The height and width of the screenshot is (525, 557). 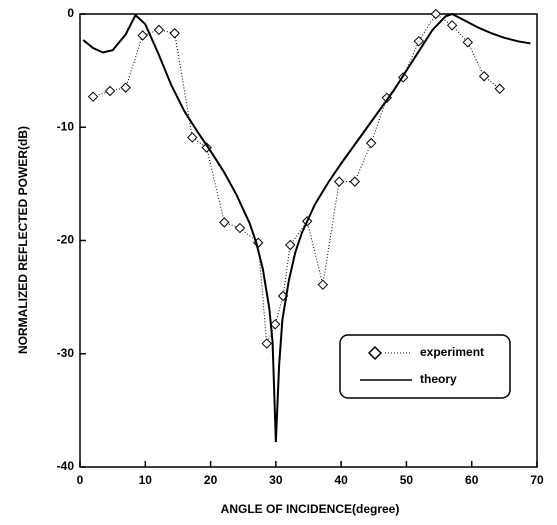 What do you see at coordinates (211, 480) in the screenshot?
I see `x-tick-label: 20` at bounding box center [211, 480].